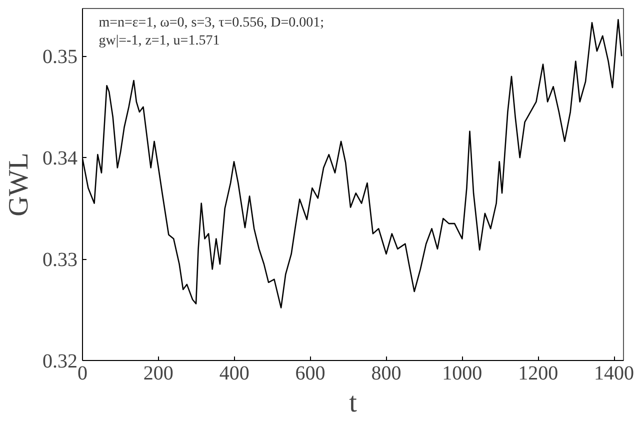 The image size is (638, 421). I want to click on y-tick-label: 0.35, so click(60, 57).